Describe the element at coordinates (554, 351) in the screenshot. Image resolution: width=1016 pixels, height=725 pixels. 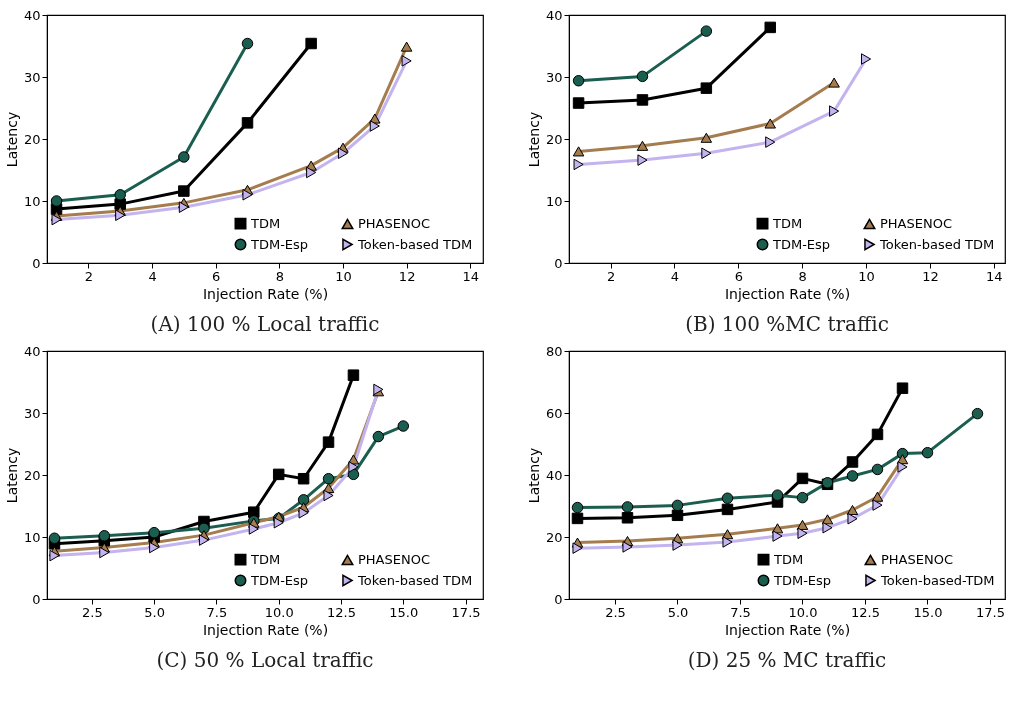
I see `y-tick-label: 80` at that location.